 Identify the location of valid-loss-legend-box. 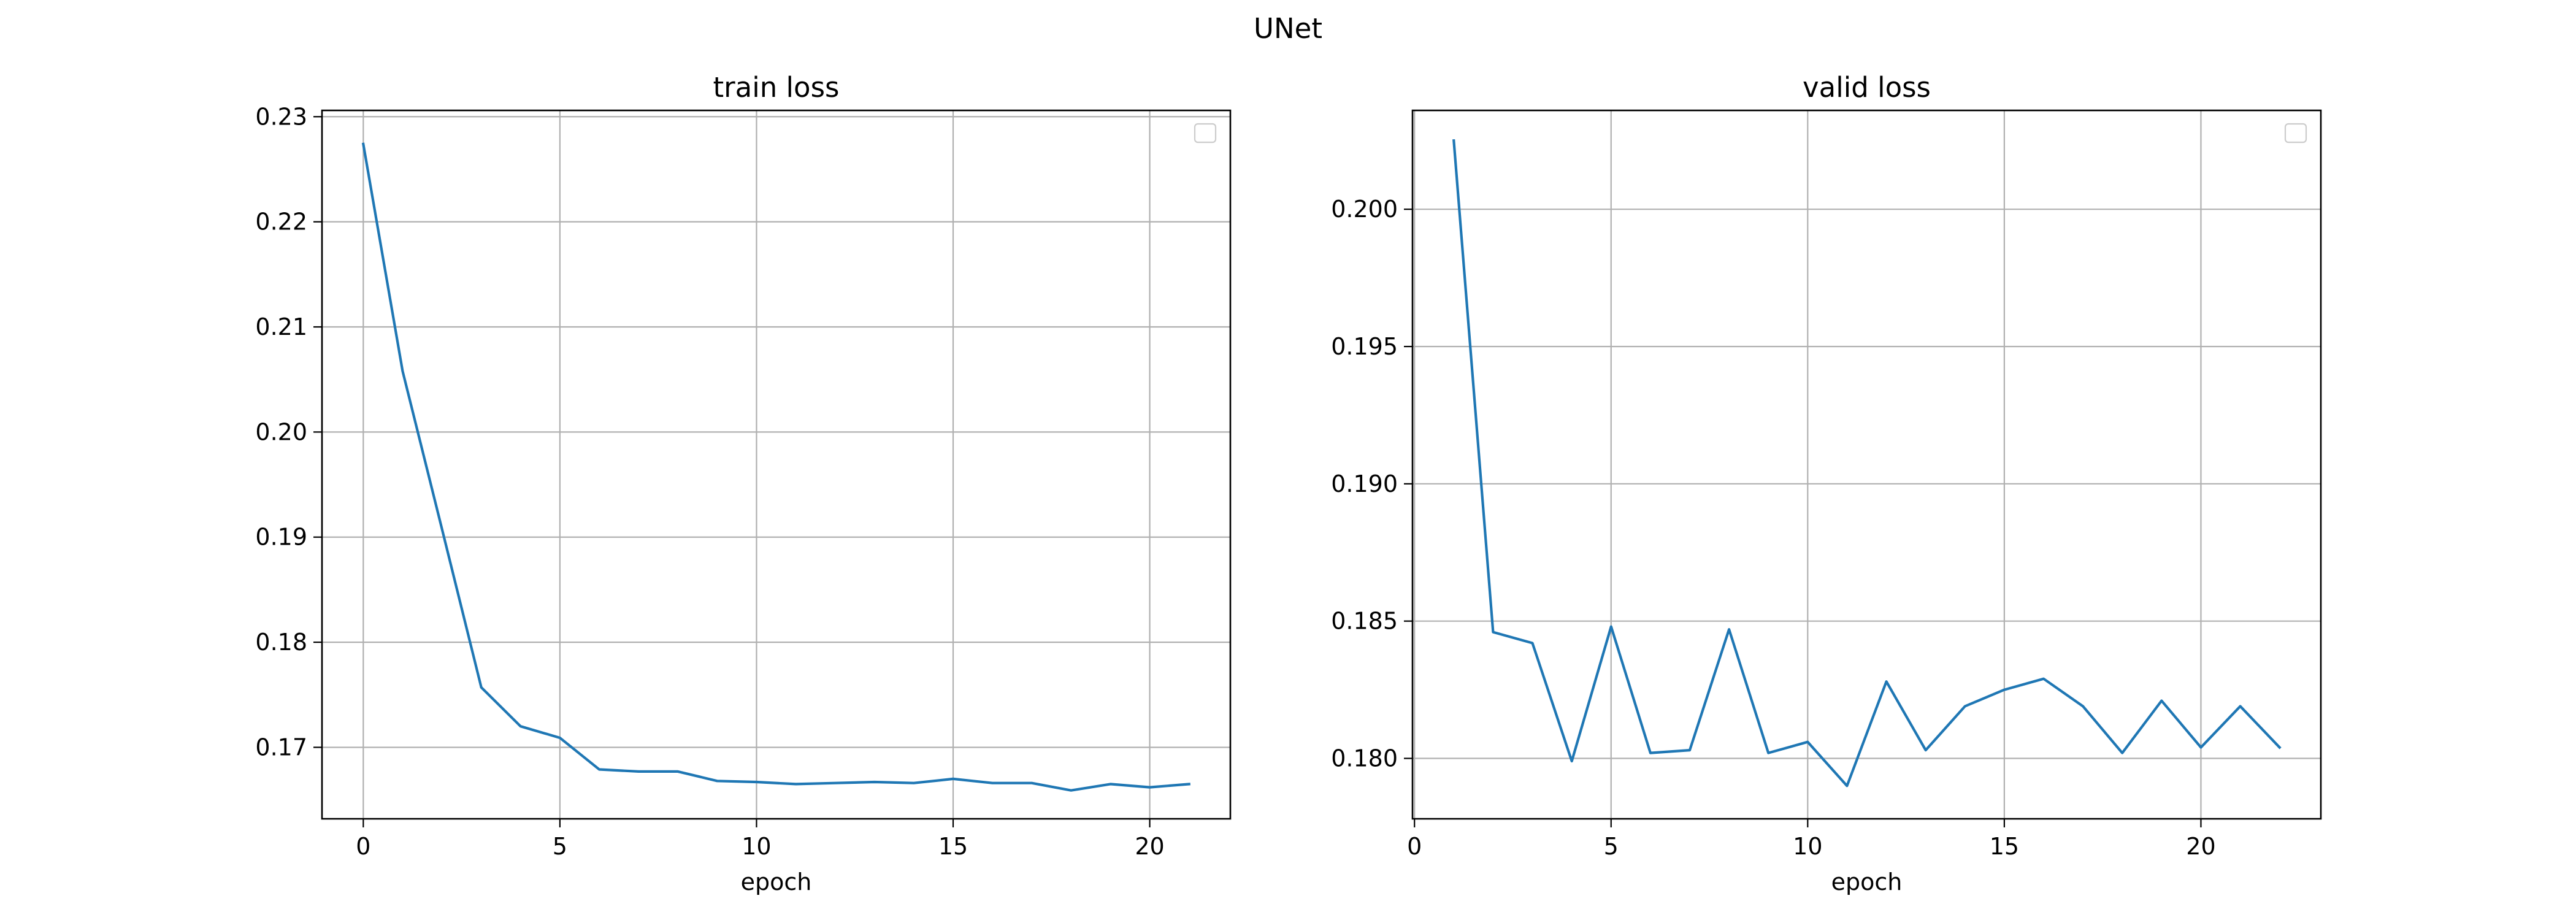
(2295, 133).